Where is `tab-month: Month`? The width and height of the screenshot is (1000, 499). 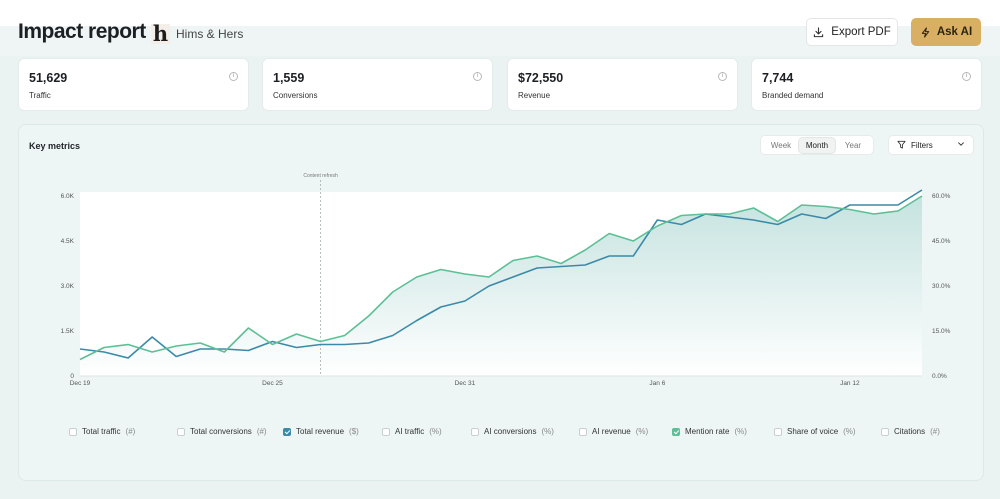
tab-month: Month is located at coordinates (817, 145).